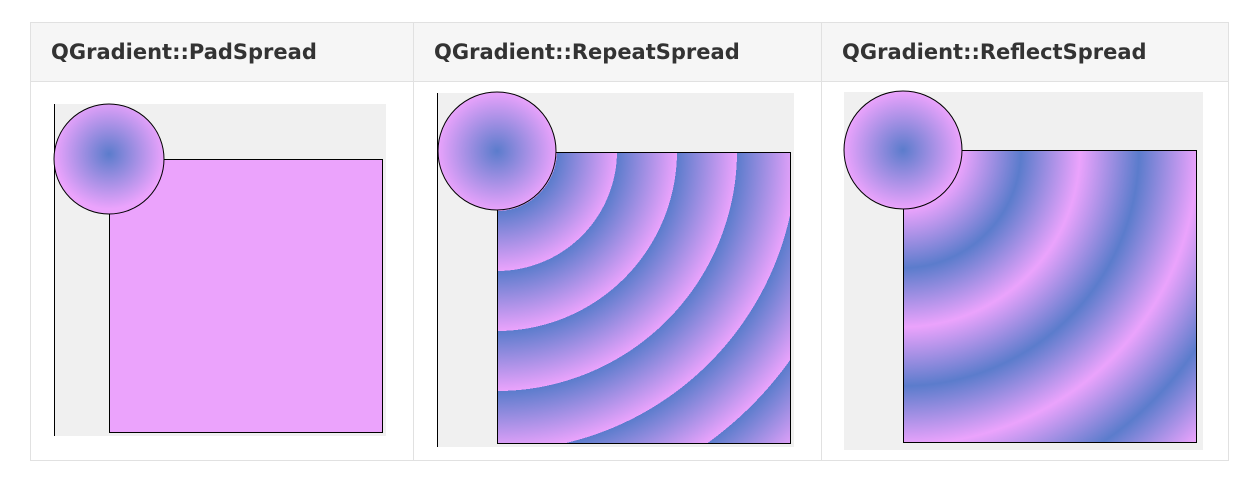  I want to click on header-reflect-spread: QGradient::ReflectSpread, so click(994, 52).